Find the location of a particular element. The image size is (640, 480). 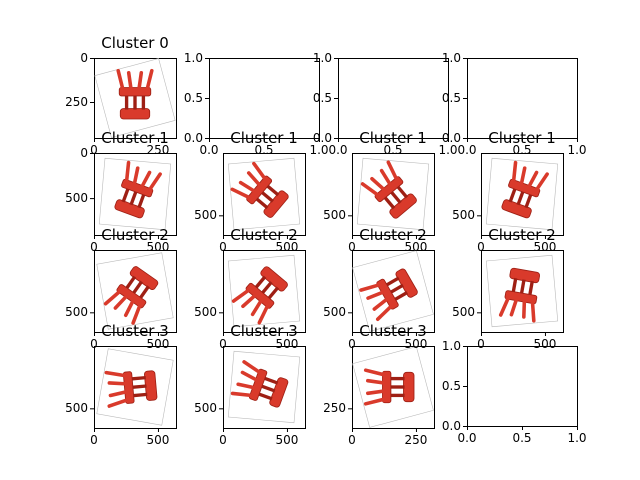

subplot-r1c0 is located at coordinates (133, 196).